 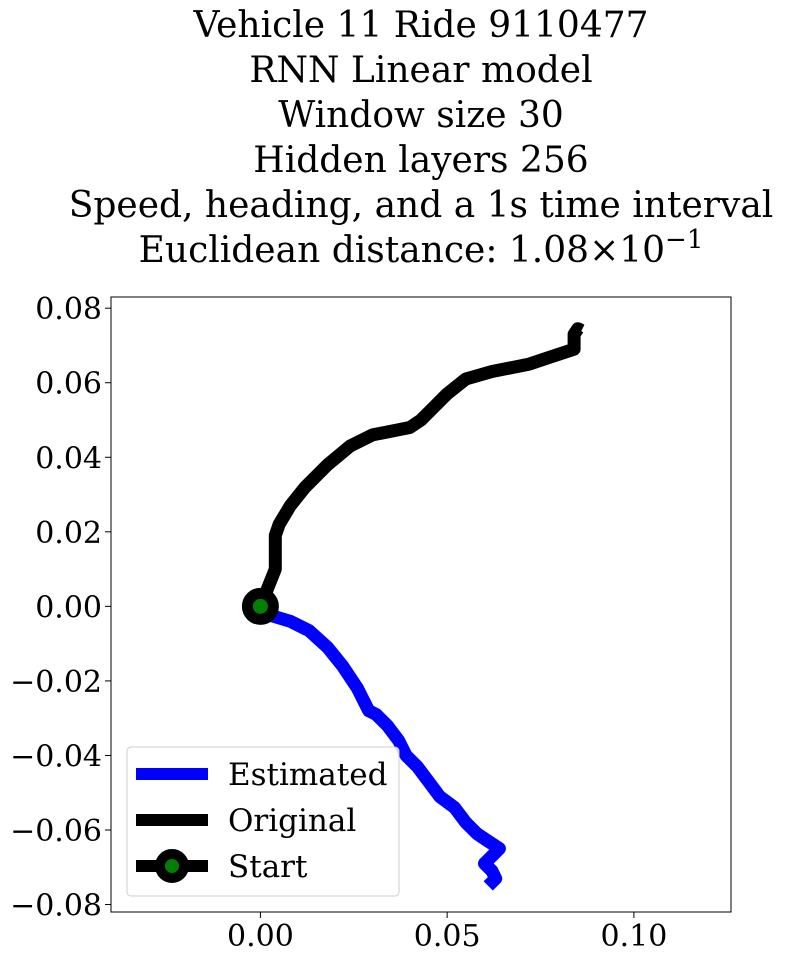 What do you see at coordinates (633, 936) in the screenshot?
I see `x-tick-label: 0.10` at bounding box center [633, 936].